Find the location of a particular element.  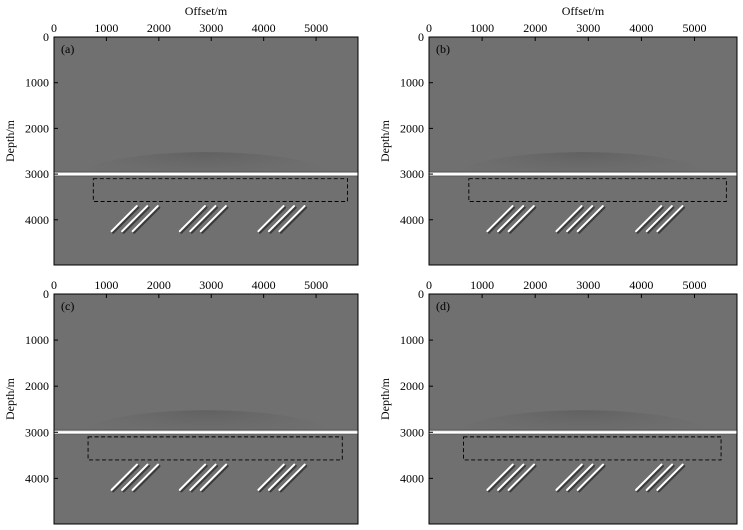

panel-label: (c) is located at coordinates (67, 306).